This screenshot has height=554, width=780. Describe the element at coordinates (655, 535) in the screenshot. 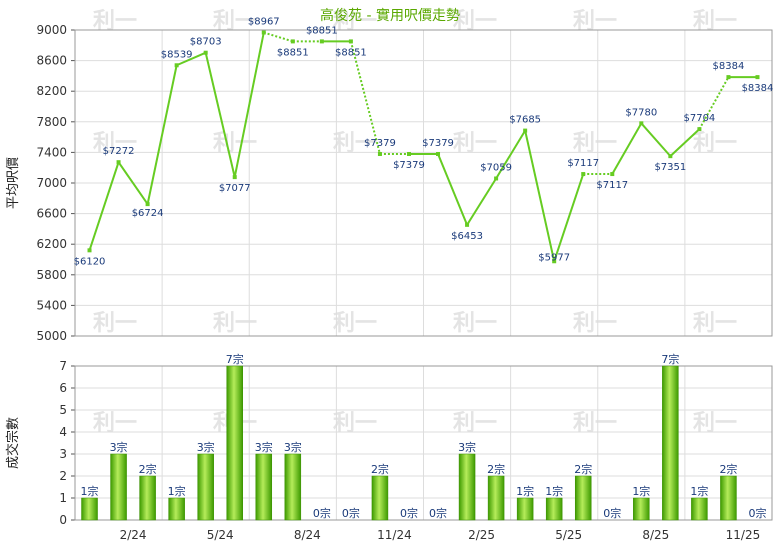

I see `x-tick-label: 8/25` at that location.